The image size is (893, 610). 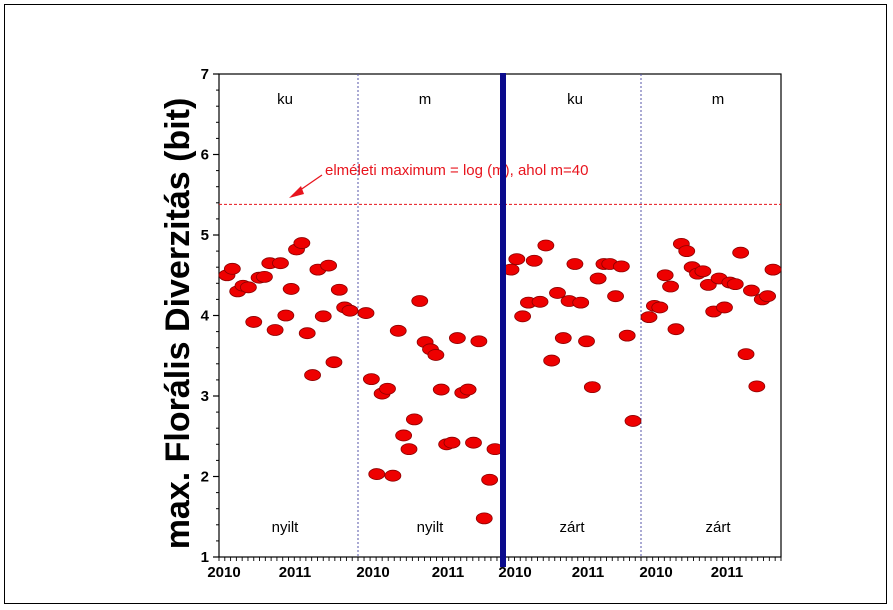 What do you see at coordinates (205, 235) in the screenshot?
I see `y-tick-label: 5` at bounding box center [205, 235].